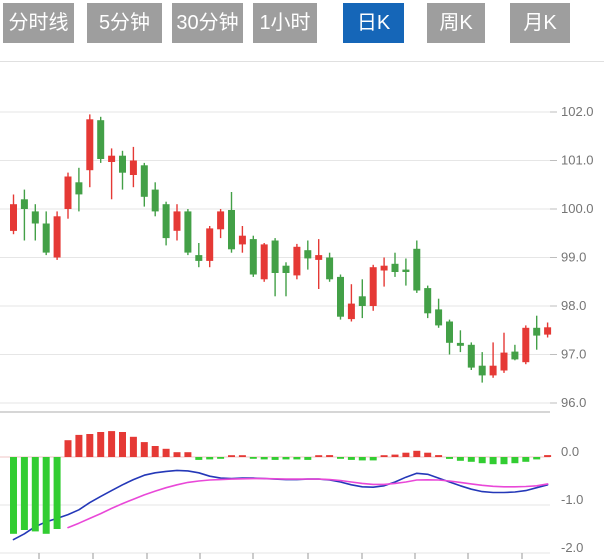 This screenshot has height=559, width=604. I want to click on macd-dea-line, so click(308, 503).